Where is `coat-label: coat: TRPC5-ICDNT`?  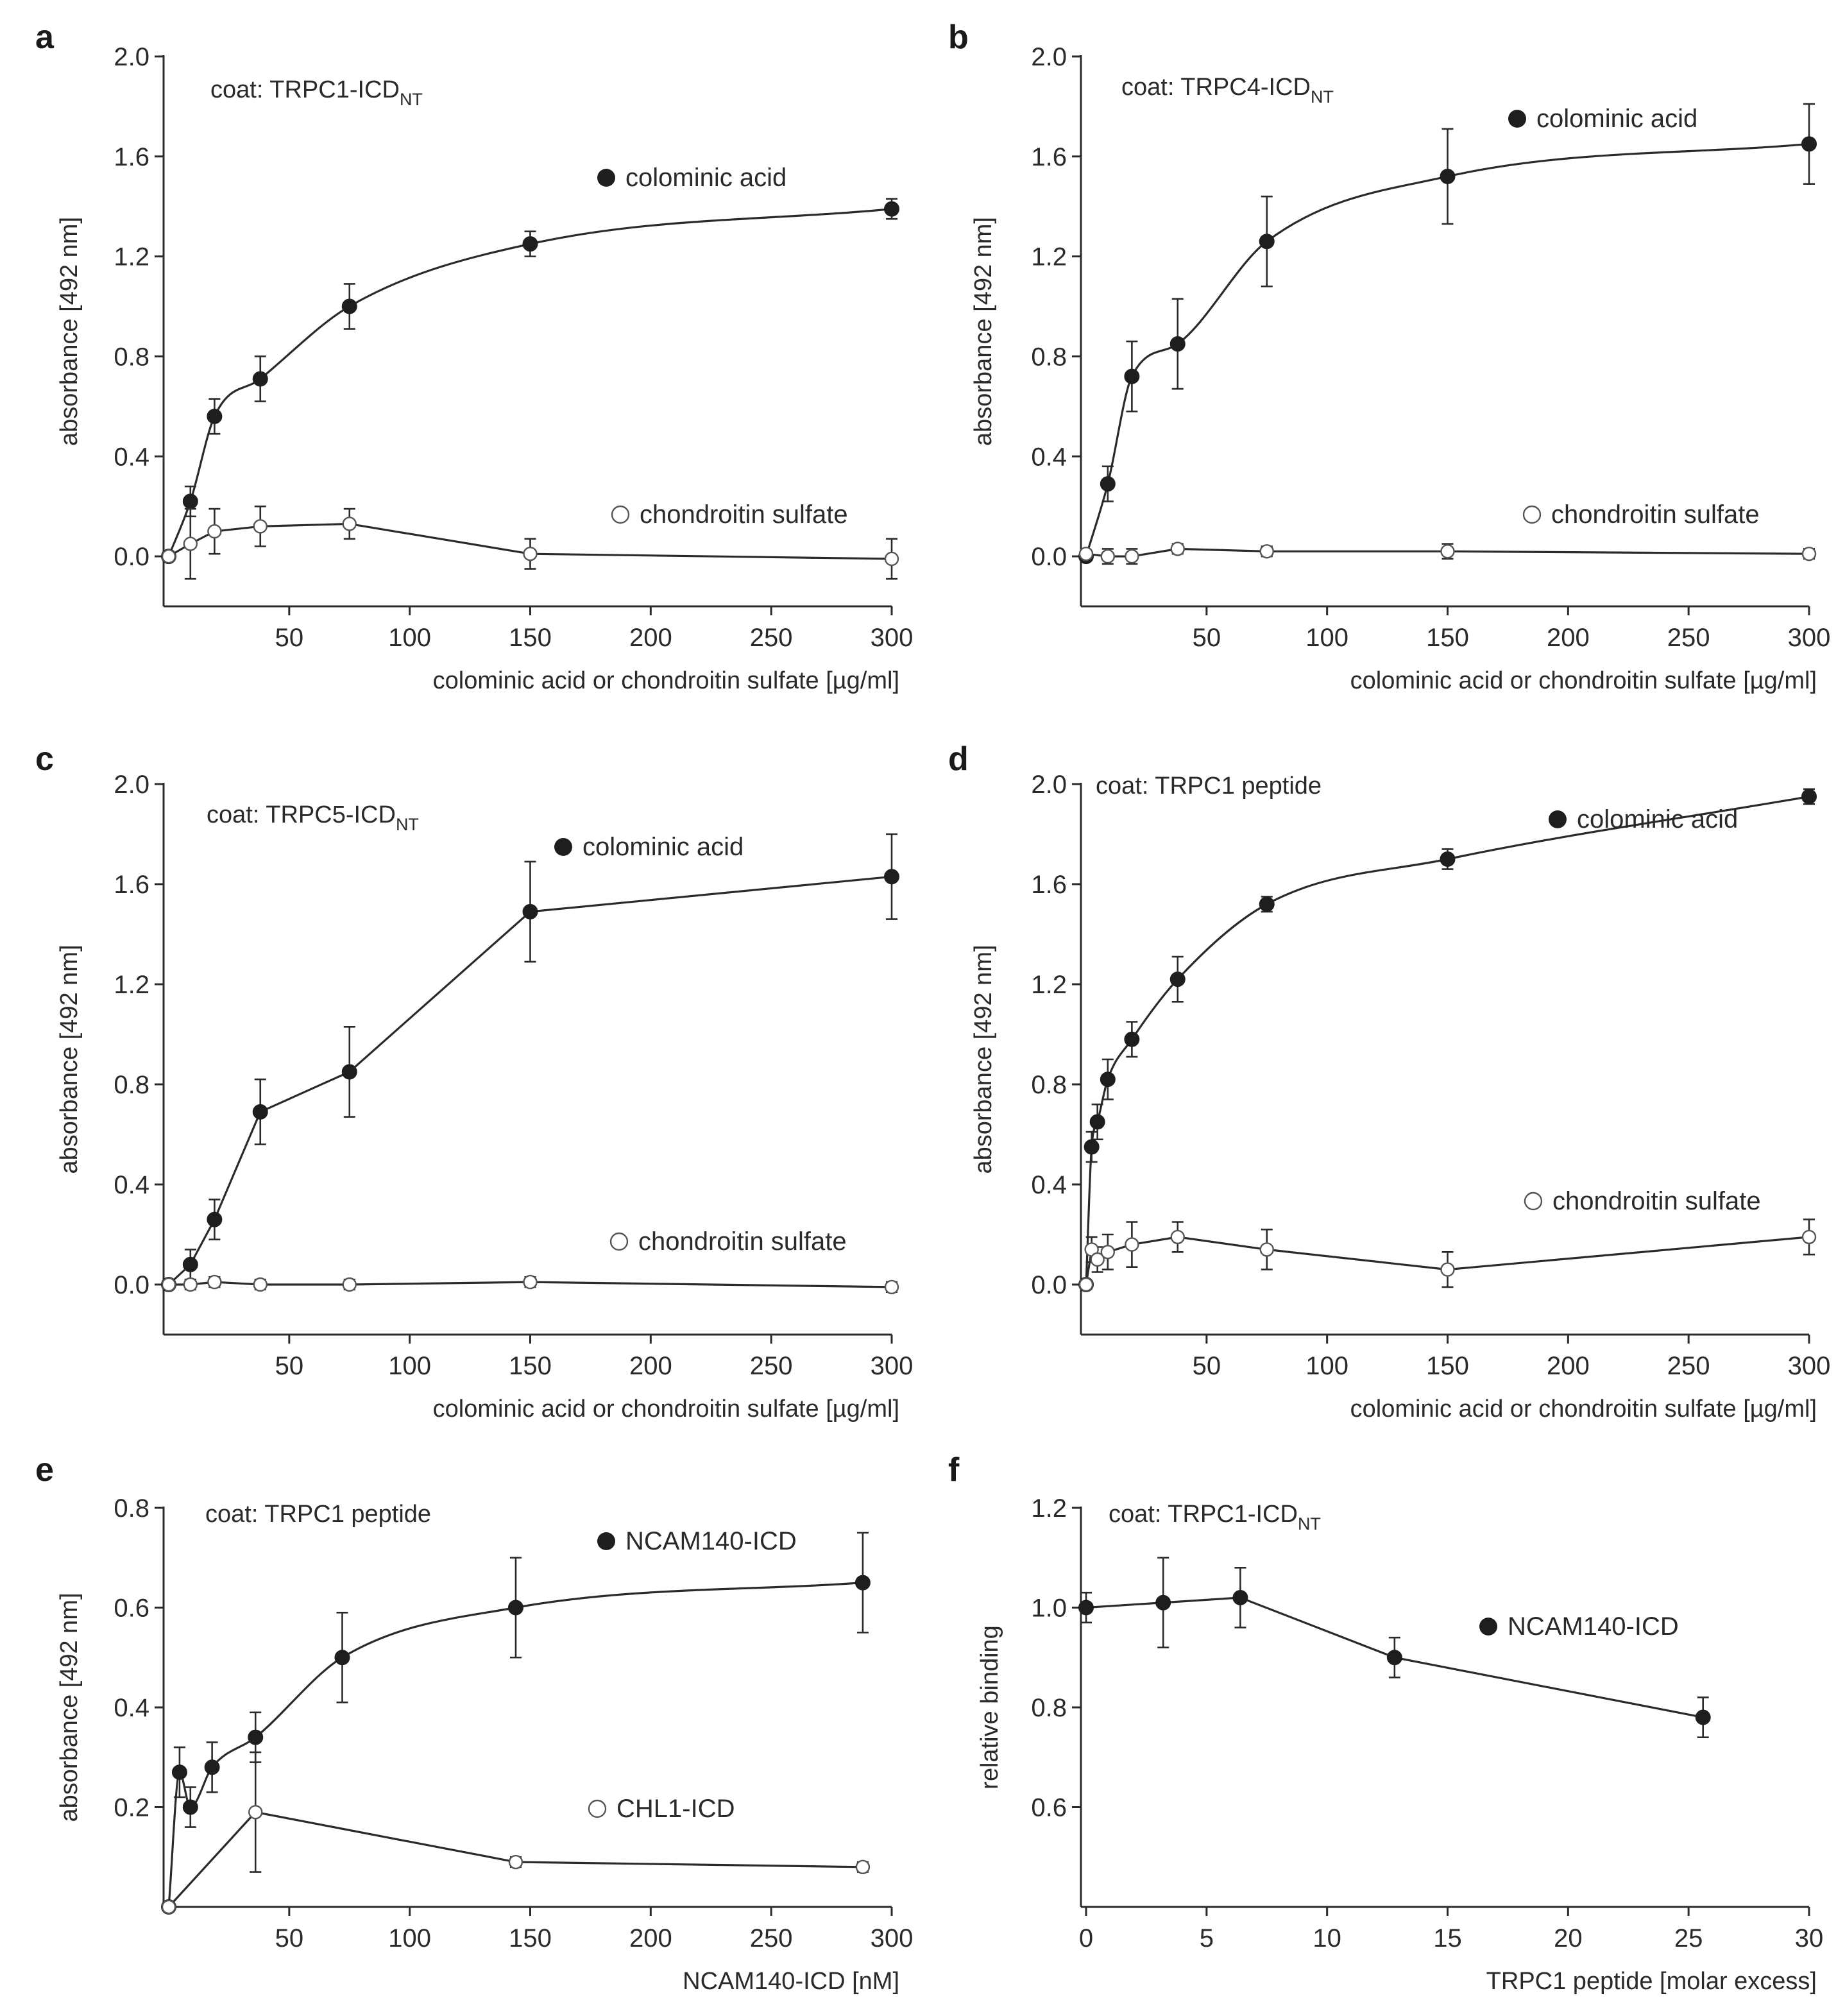
coat-label: coat: TRPC5-ICDNT is located at coordinates (313, 817).